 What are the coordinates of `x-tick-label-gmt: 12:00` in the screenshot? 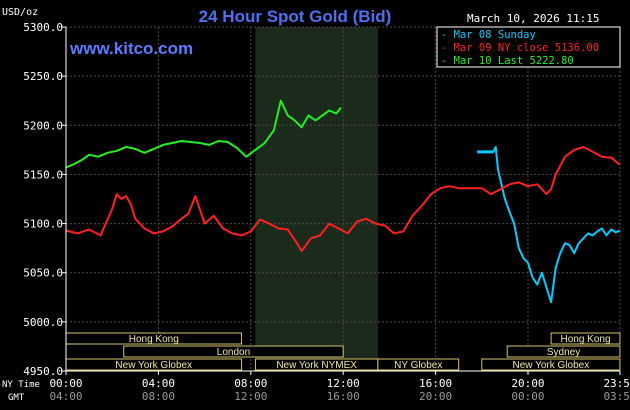 It's located at (250, 396).